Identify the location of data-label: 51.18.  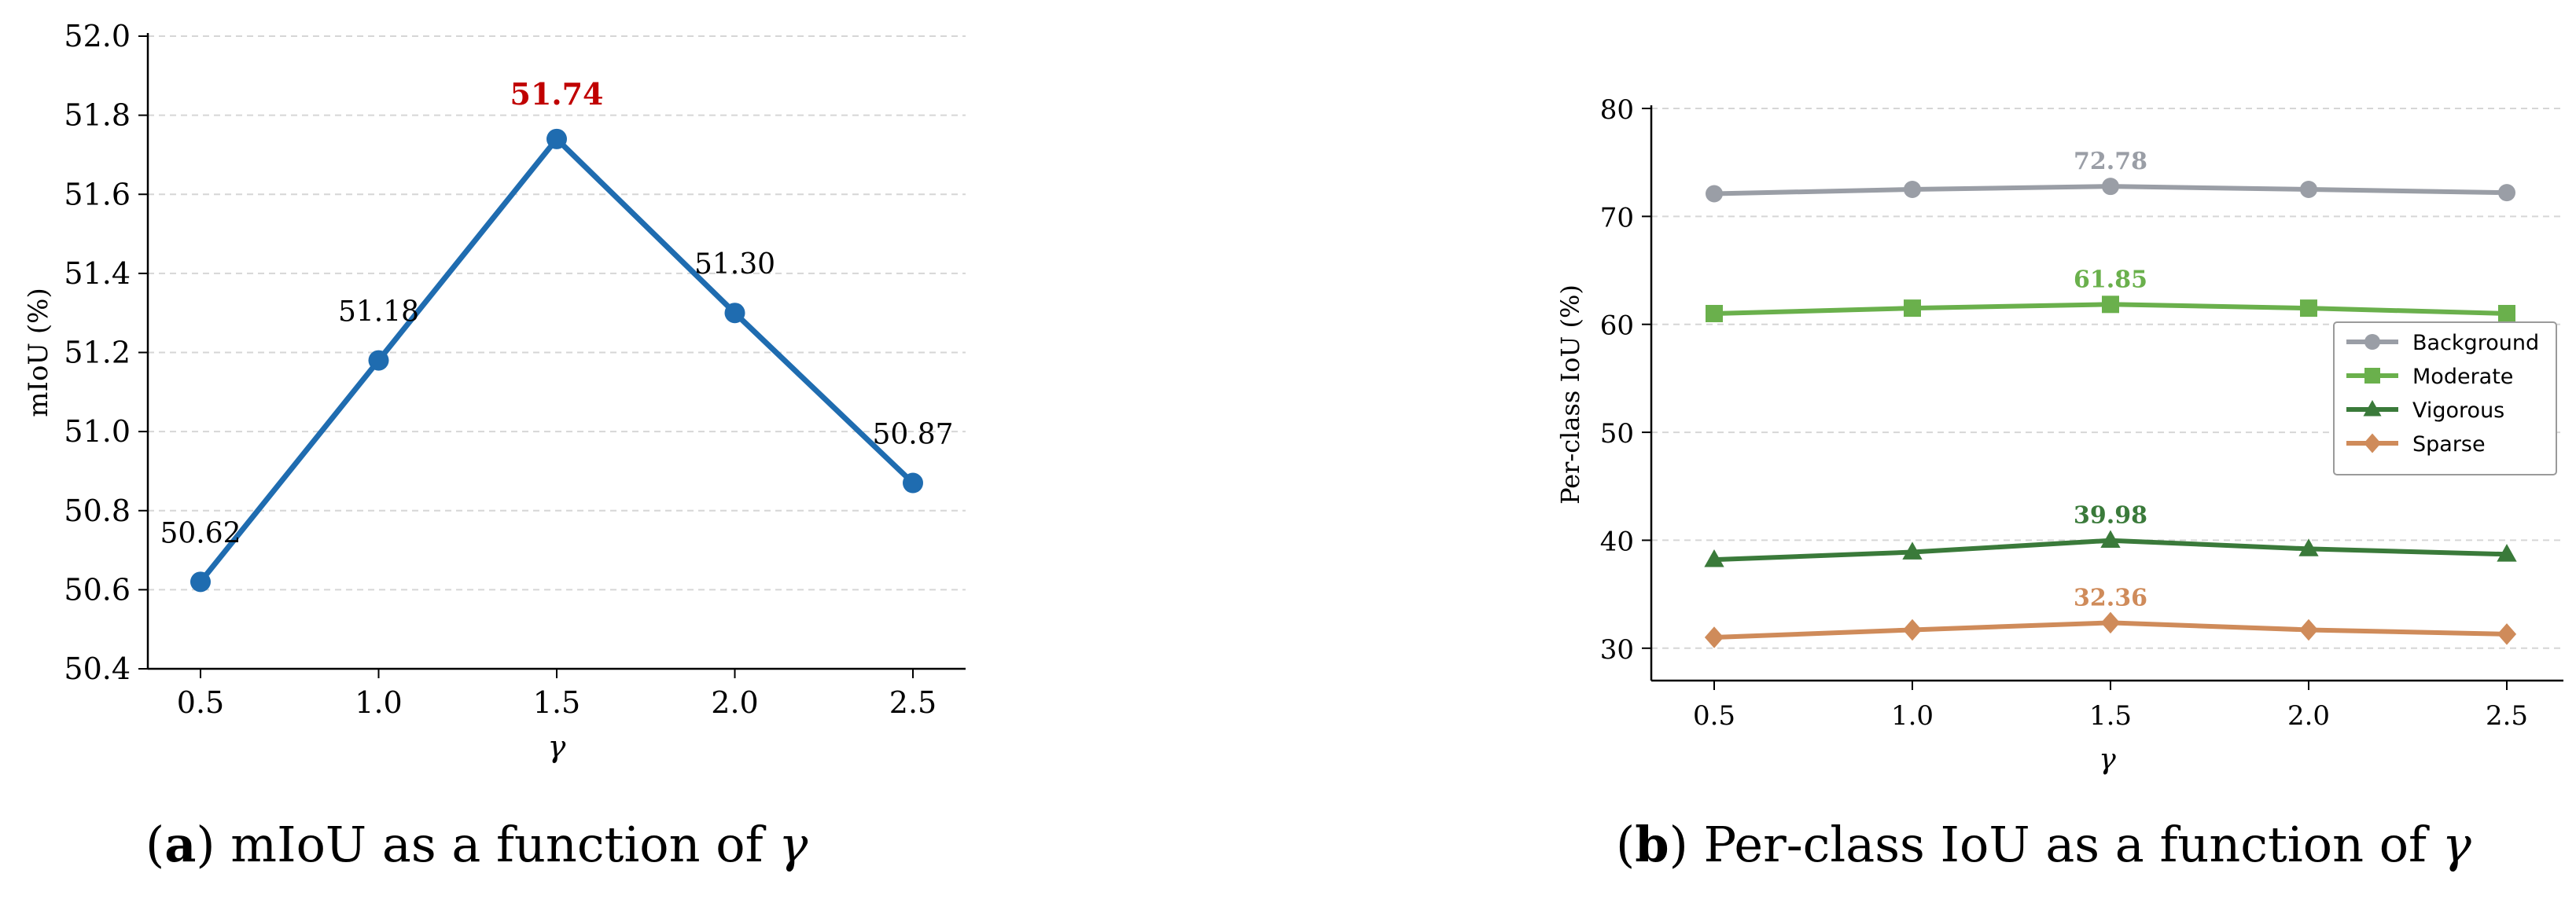
(378, 313).